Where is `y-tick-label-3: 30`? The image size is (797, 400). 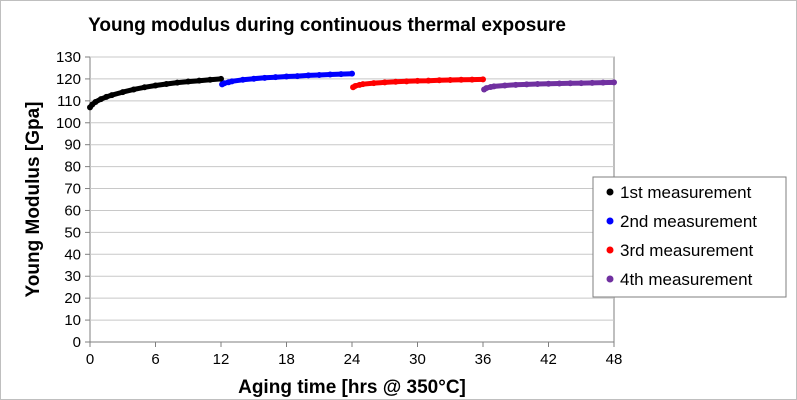 y-tick-label-3: 30 is located at coordinates (72, 276).